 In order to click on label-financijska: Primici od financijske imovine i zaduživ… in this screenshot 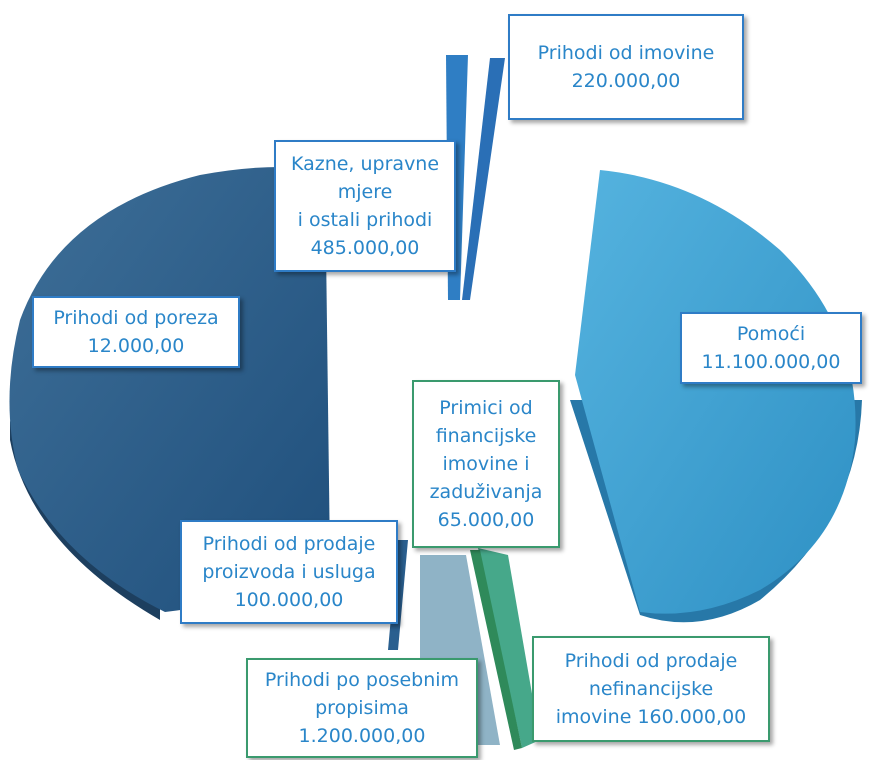, I will do `click(486, 464)`.